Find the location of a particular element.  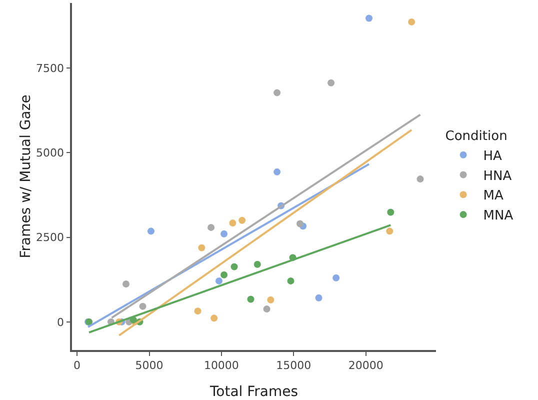

y-tick-label: 7500 is located at coordinates (50, 68).